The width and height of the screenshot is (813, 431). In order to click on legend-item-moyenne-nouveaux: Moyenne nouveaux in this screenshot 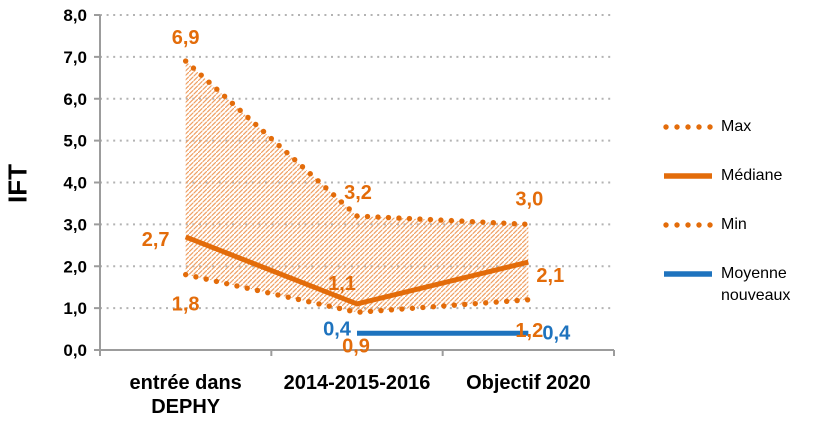, I will do `click(735, 285)`.